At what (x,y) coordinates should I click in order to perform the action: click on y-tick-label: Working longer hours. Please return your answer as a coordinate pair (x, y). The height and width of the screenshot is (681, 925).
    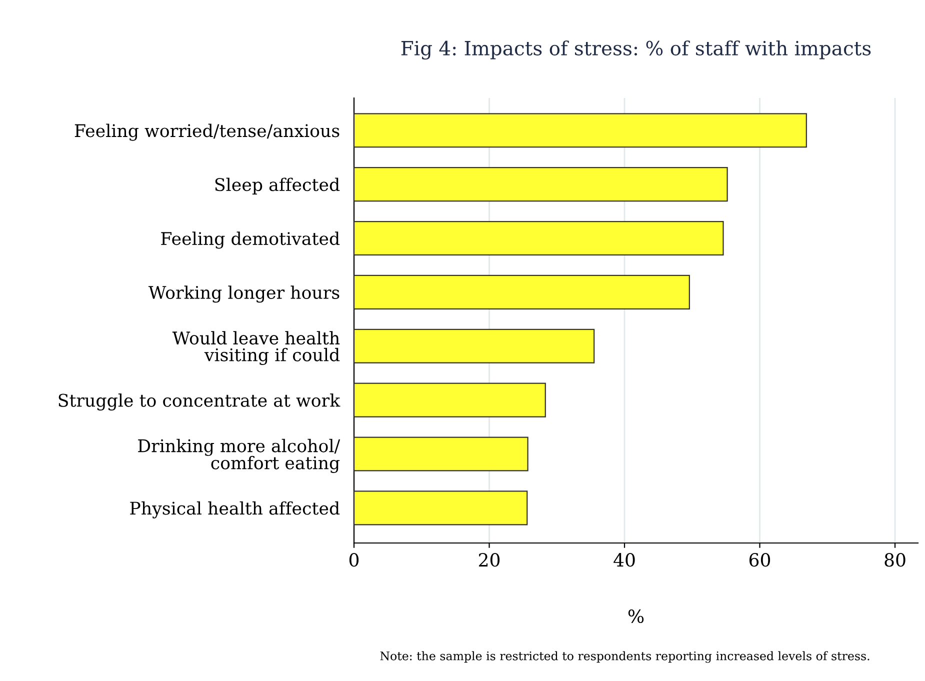
    Looking at the image, I should click on (244, 294).